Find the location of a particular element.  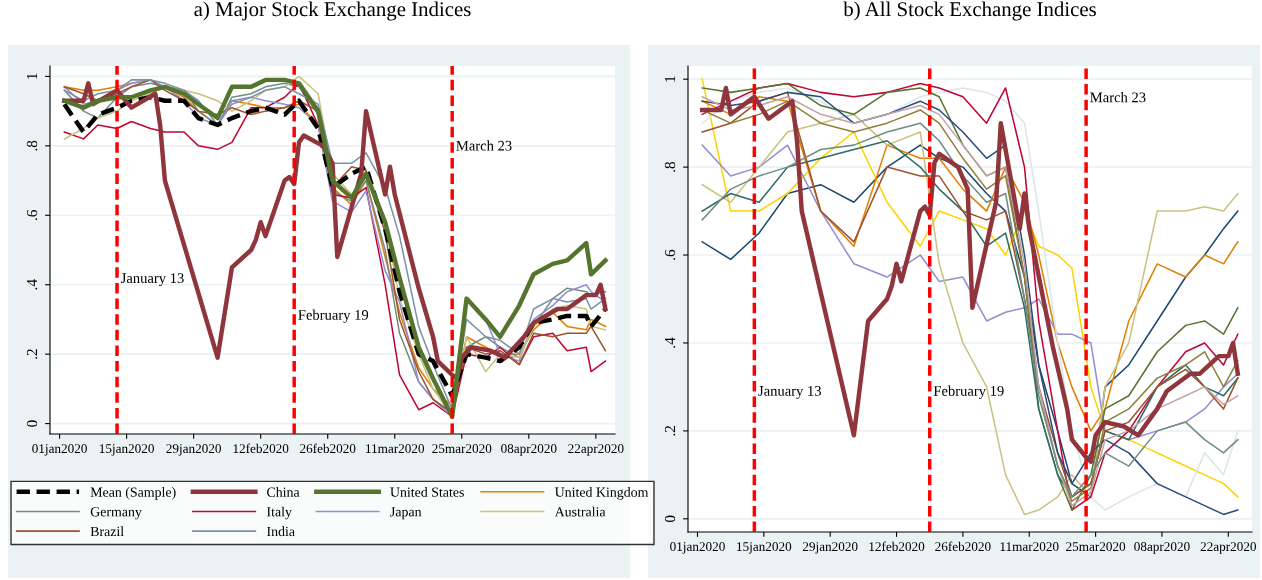

chart-title: a) Major Stock Exchange Indices is located at coordinates (332, 11).